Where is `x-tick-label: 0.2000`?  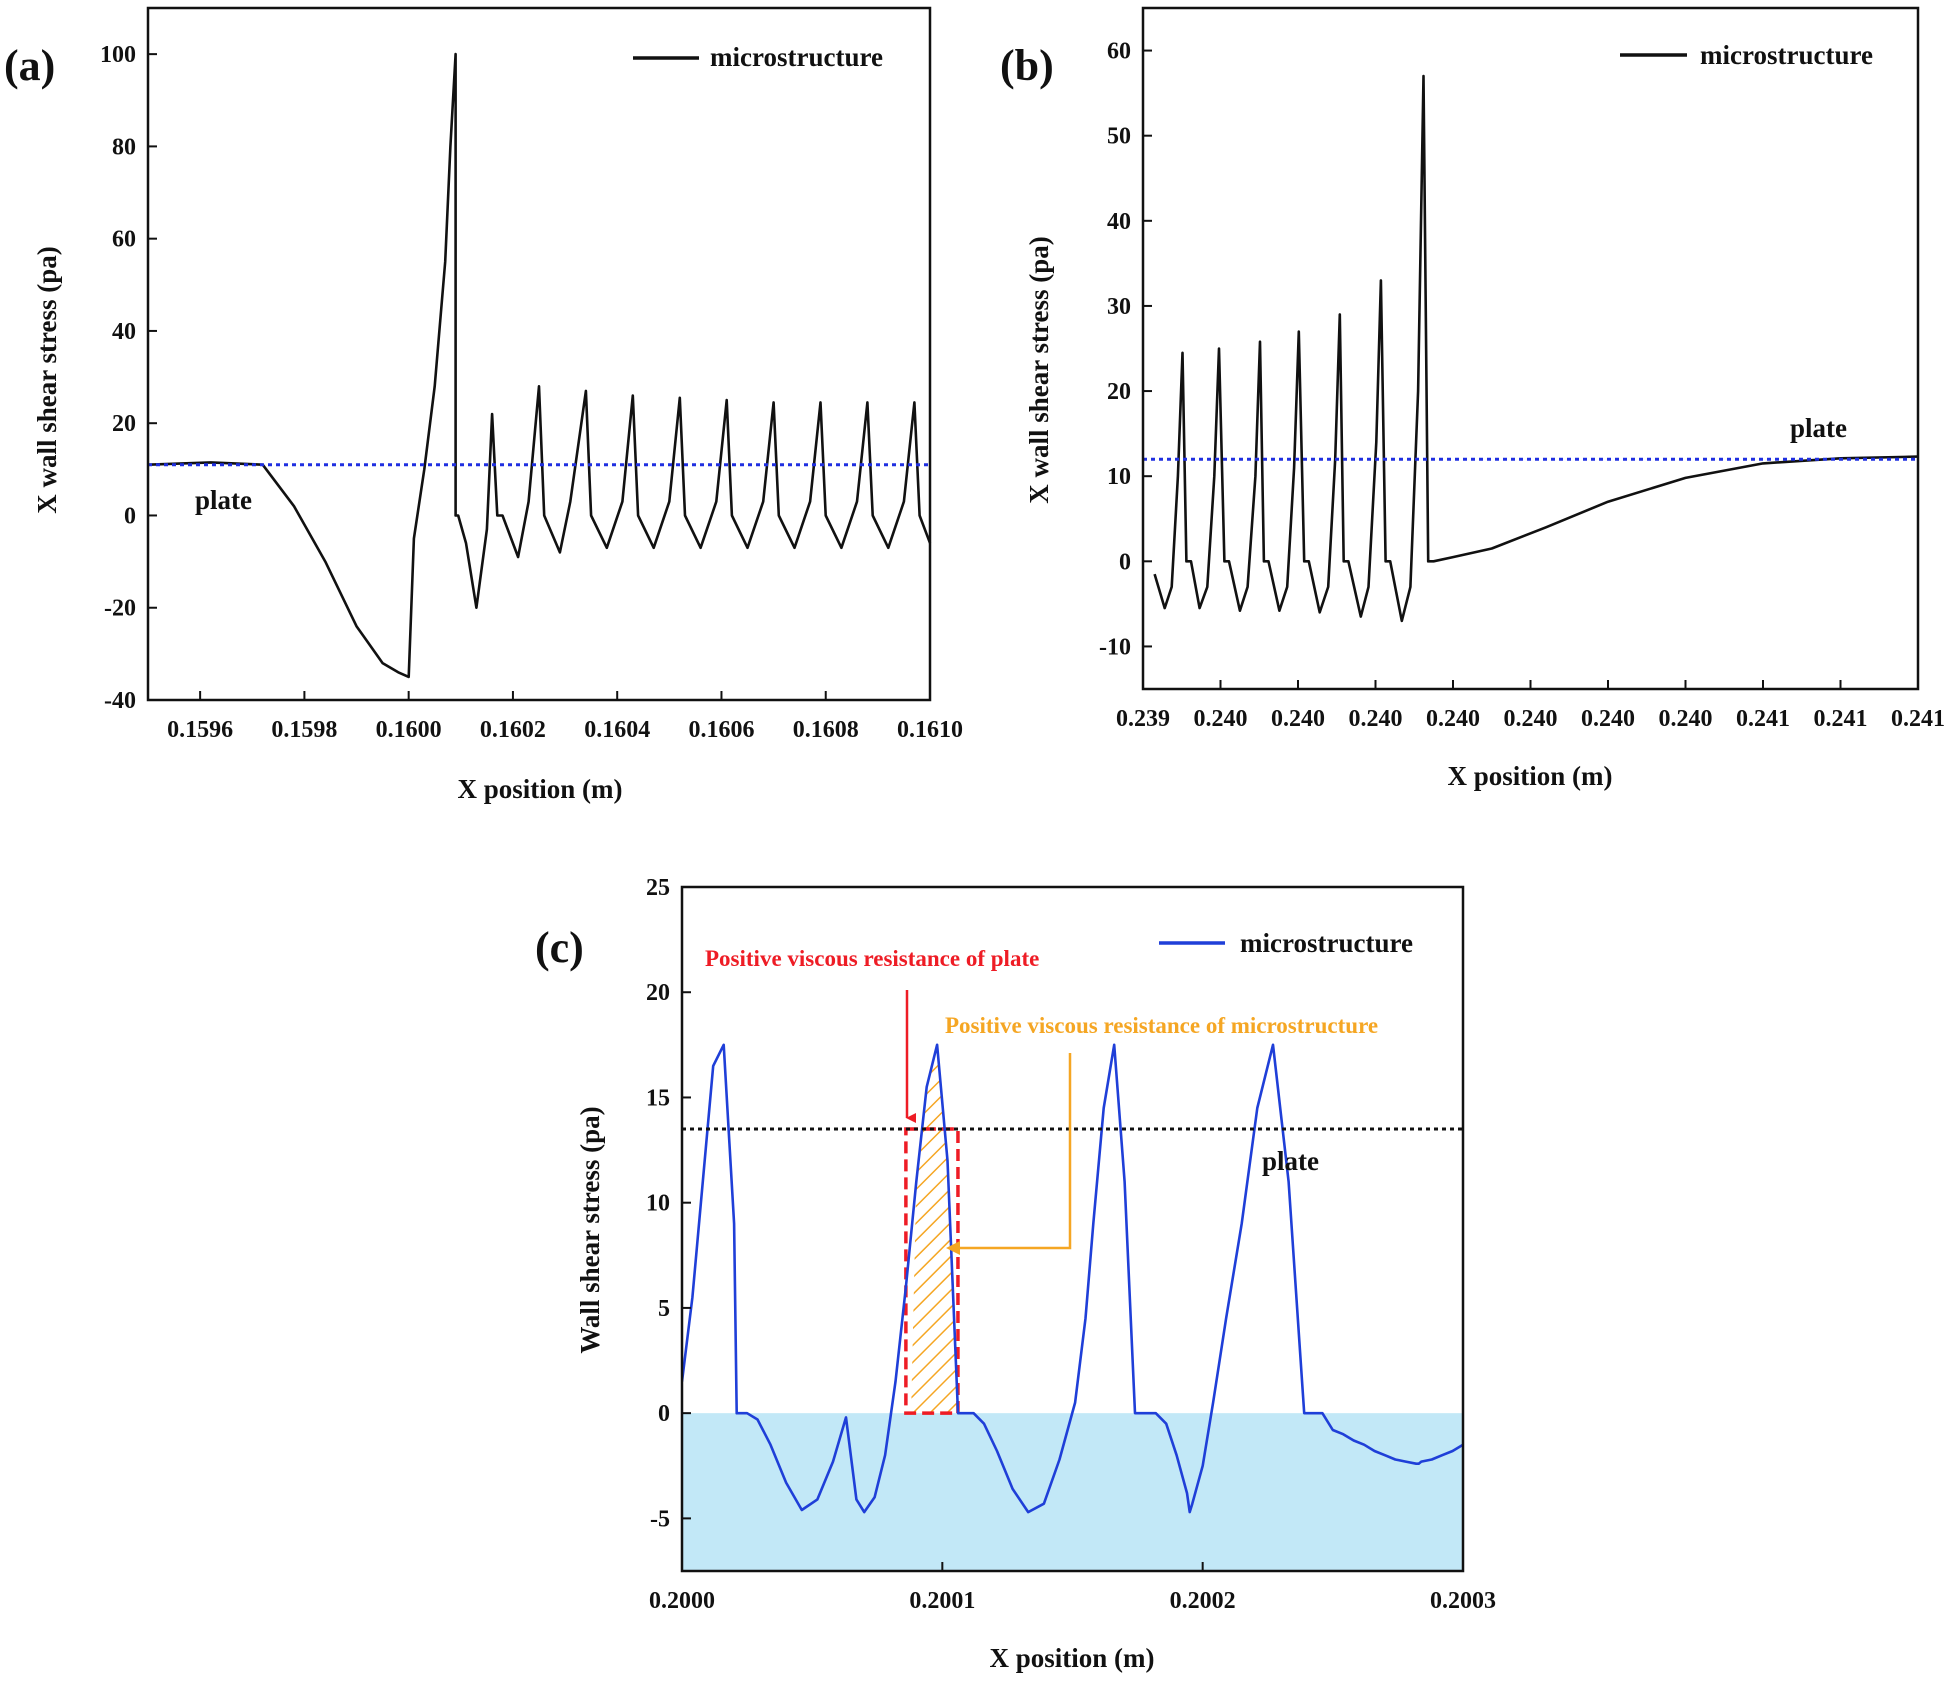
x-tick-label: 0.2000 is located at coordinates (682, 1601).